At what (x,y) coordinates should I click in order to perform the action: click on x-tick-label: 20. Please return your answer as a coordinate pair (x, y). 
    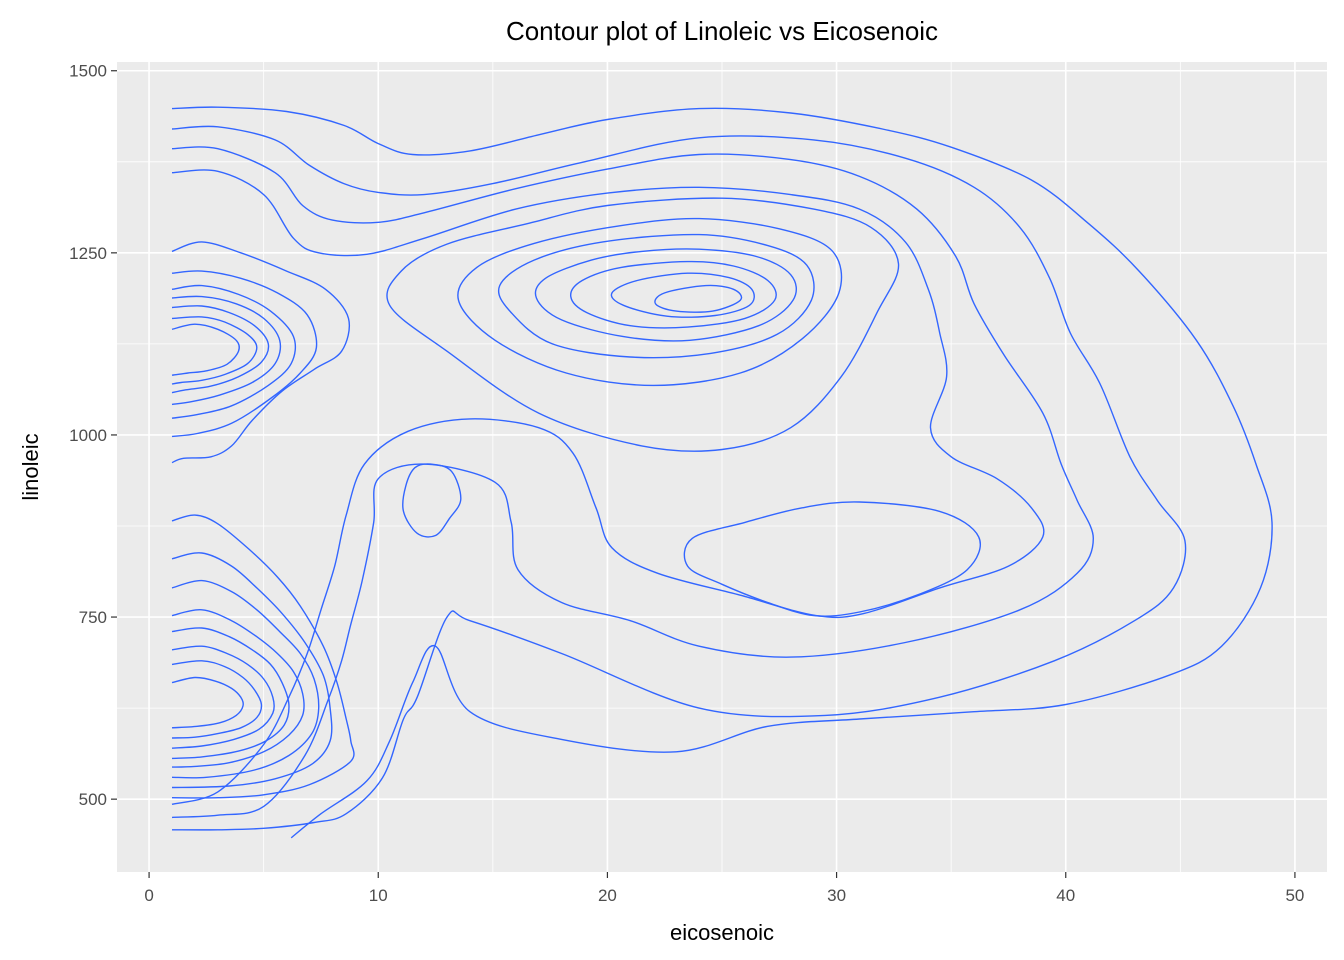
    Looking at the image, I should click on (607, 895).